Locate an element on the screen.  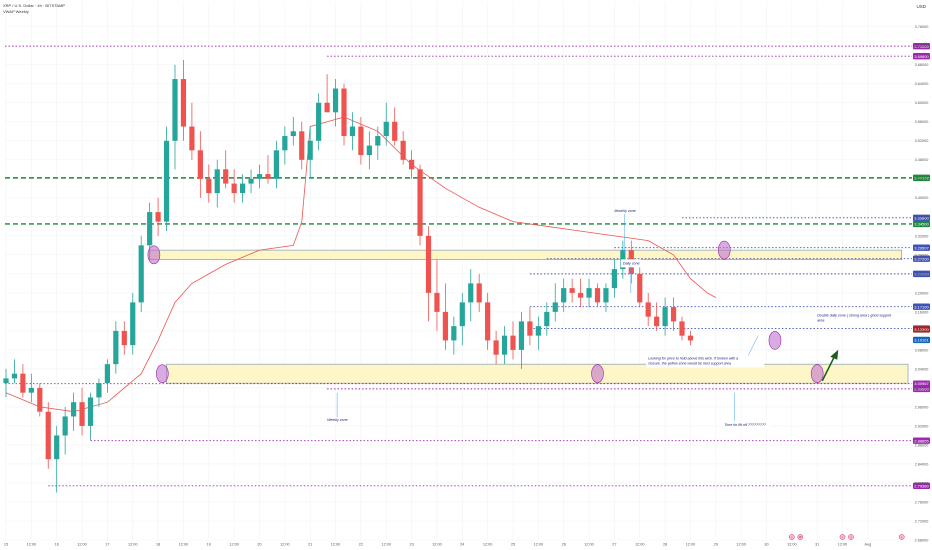
price-tick-label: 3.32000 is located at coordinates (922, 236).